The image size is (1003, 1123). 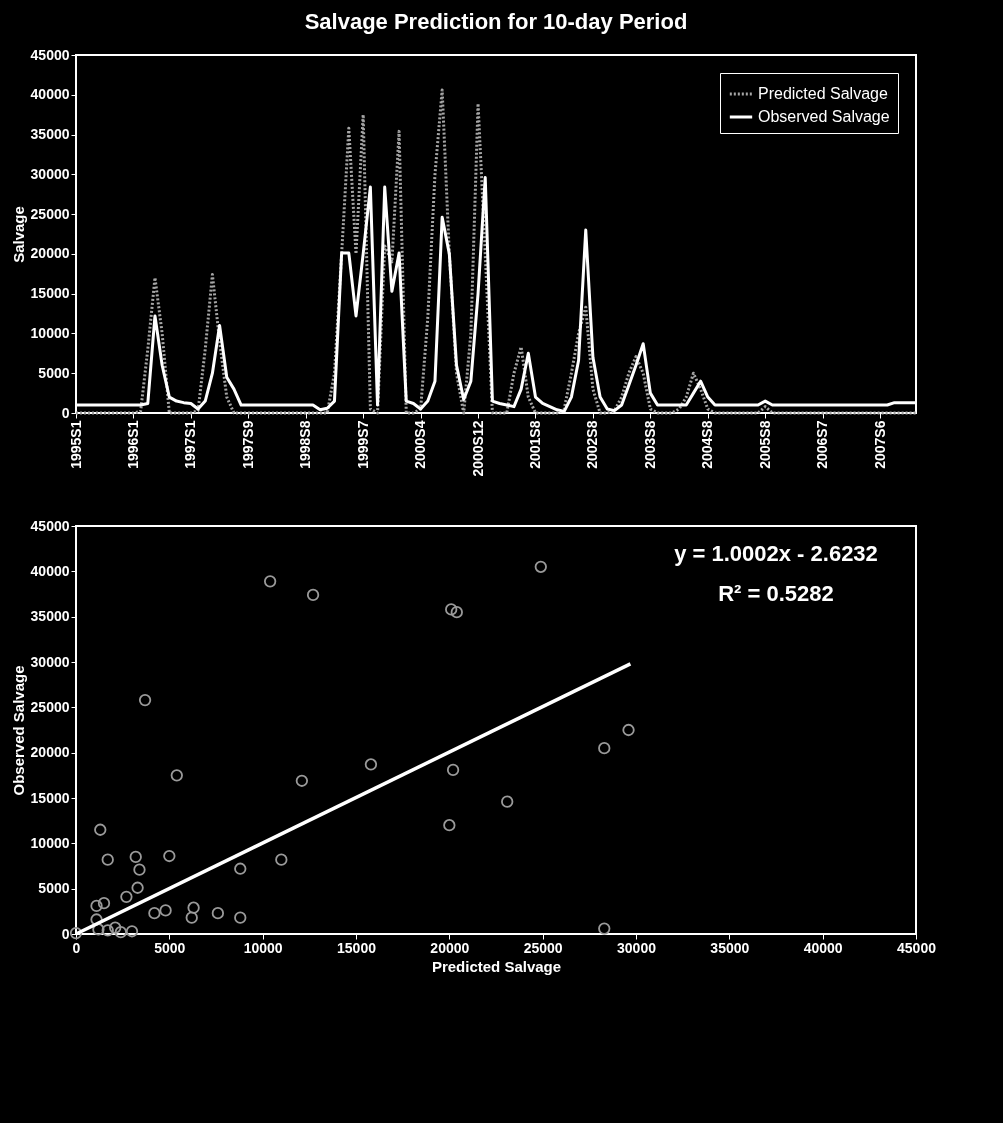 What do you see at coordinates (420, 444) in the screenshot?
I see `x-tick-label: 2000S4` at bounding box center [420, 444].